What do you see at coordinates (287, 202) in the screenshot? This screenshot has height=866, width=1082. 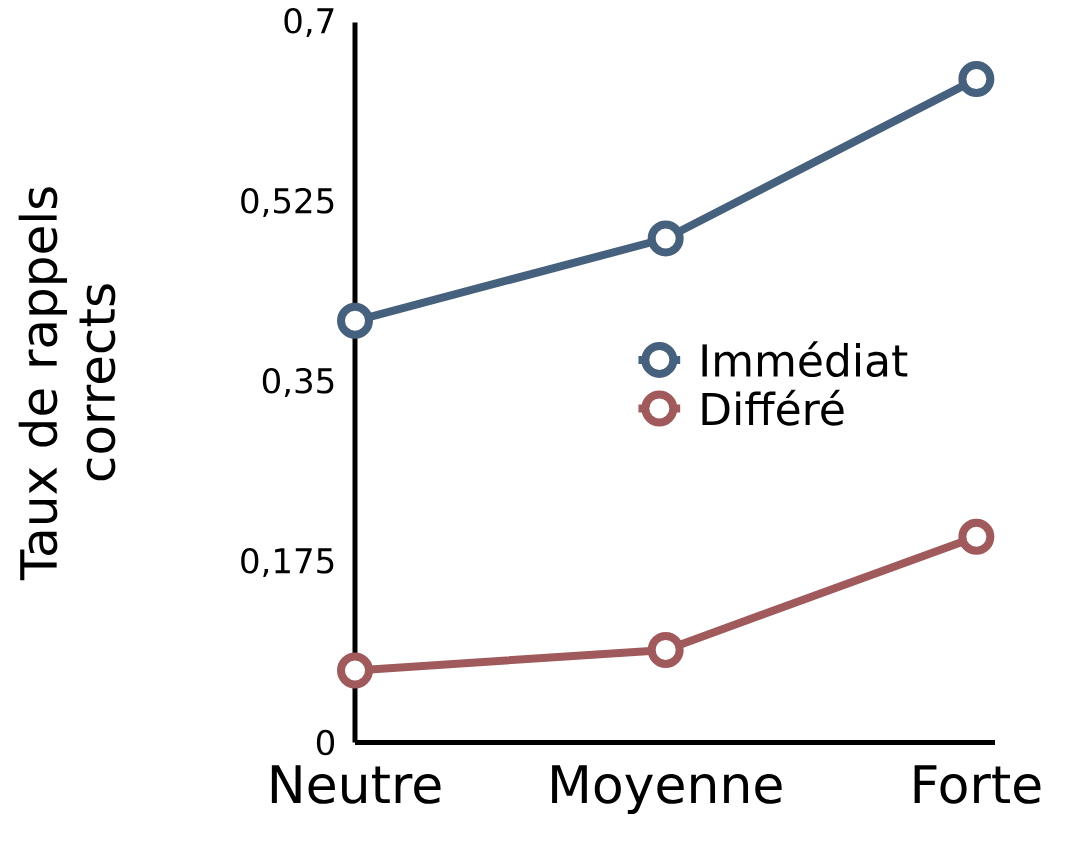 I see `y-tick-label: 0,525` at bounding box center [287, 202].